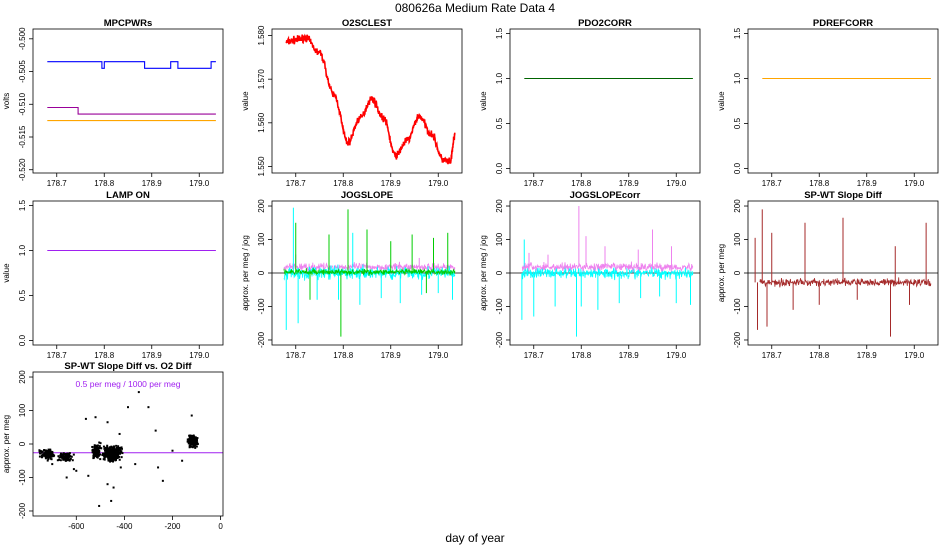 The image size is (950, 550). I want to click on x-tick-label: 179.0, so click(914, 355).